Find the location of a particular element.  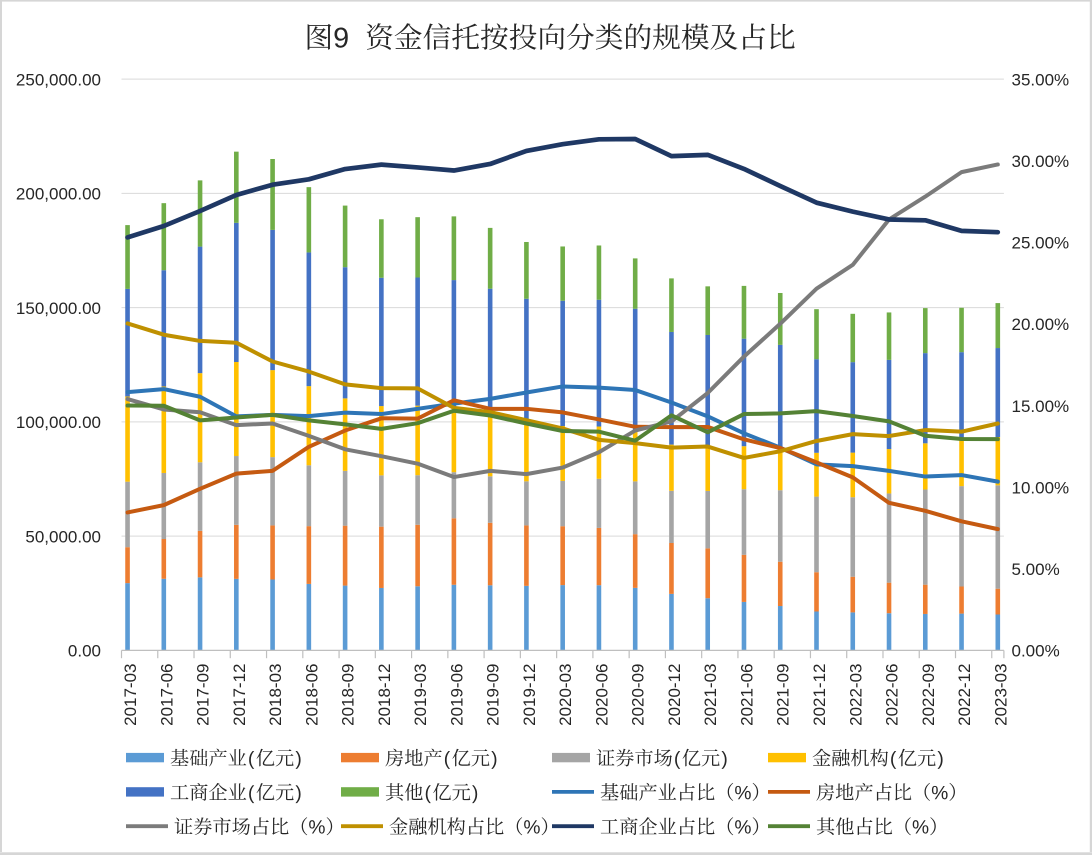

legend-item-基础产业(亿元) is located at coordinates (213, 758).